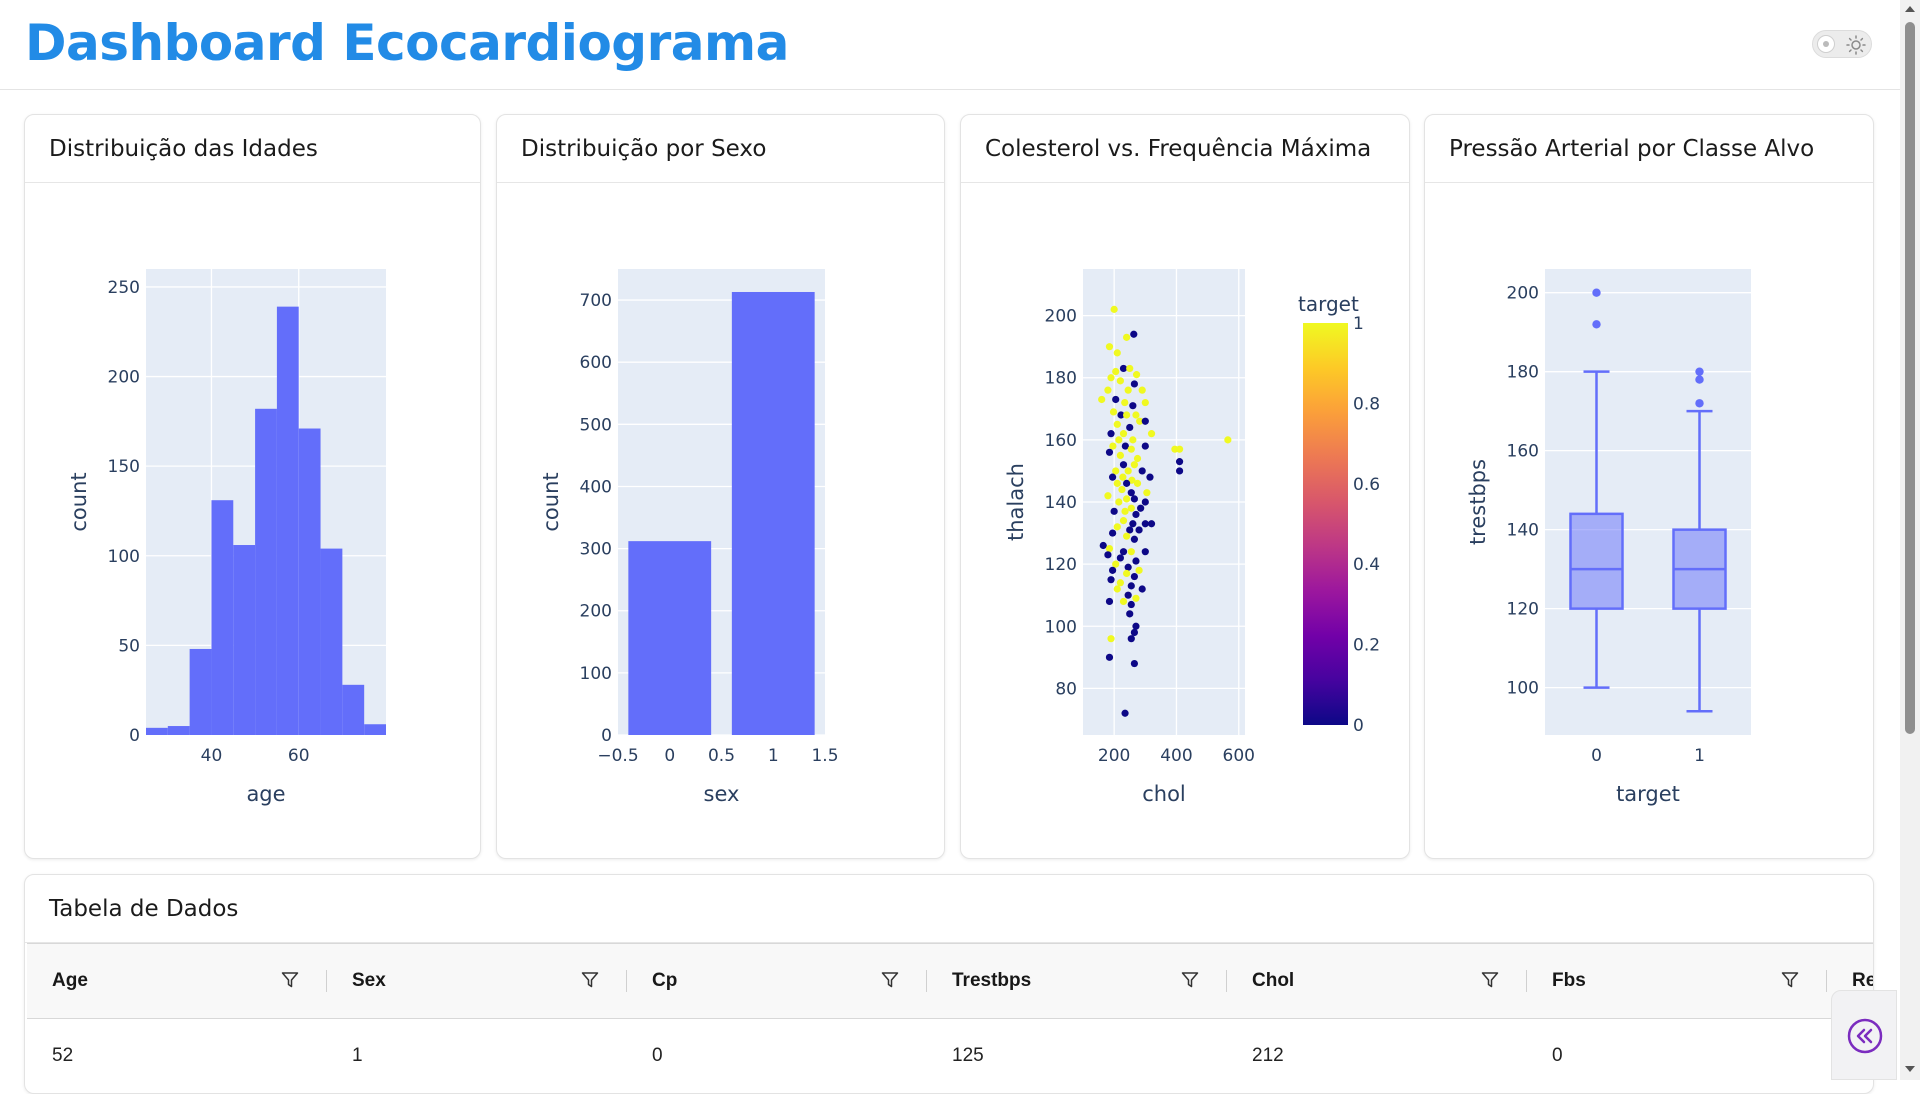 The height and width of the screenshot is (1094, 1920). I want to click on column-header-restecg: Re, so click(1850, 981).